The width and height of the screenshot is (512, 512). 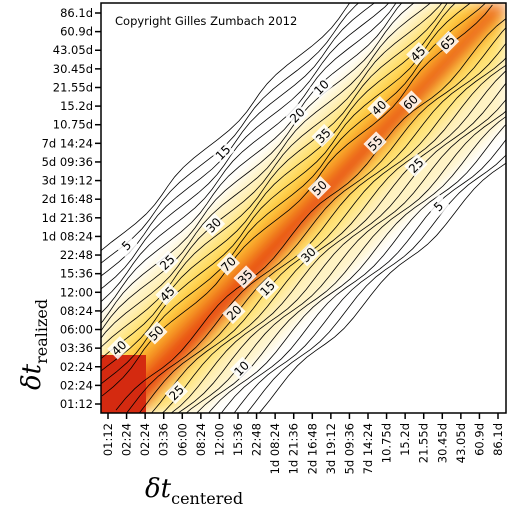 What do you see at coordinates (219, 439) in the screenshot?
I see `x-tick-label: 12:00` at bounding box center [219, 439].